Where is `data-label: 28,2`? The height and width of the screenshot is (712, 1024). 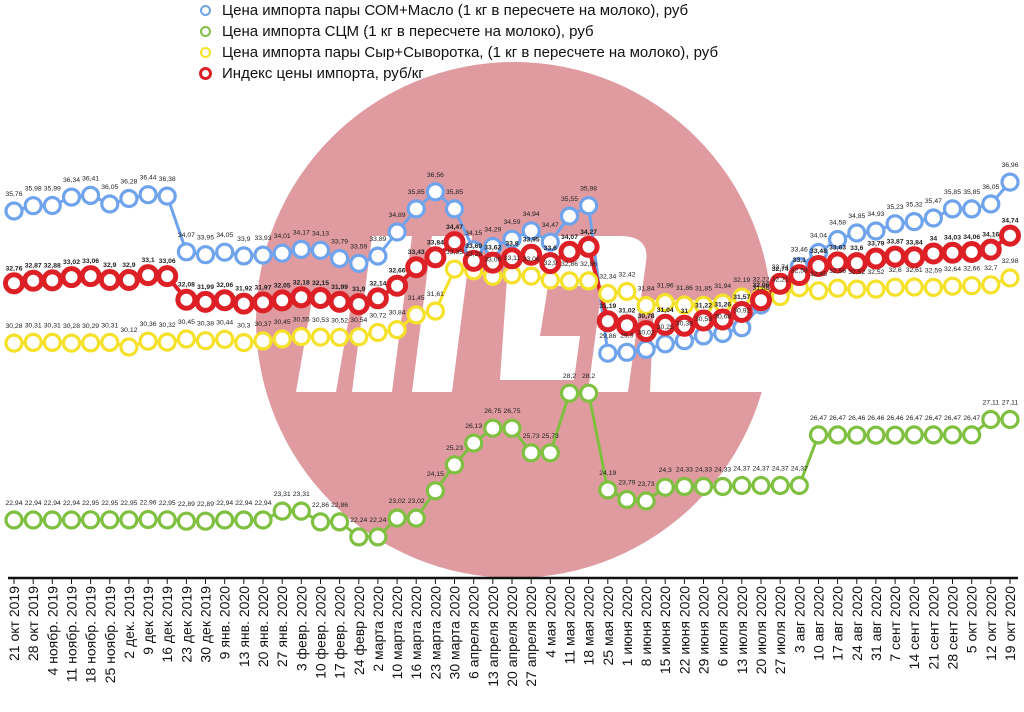
data-label: 28,2 is located at coordinates (569, 376).